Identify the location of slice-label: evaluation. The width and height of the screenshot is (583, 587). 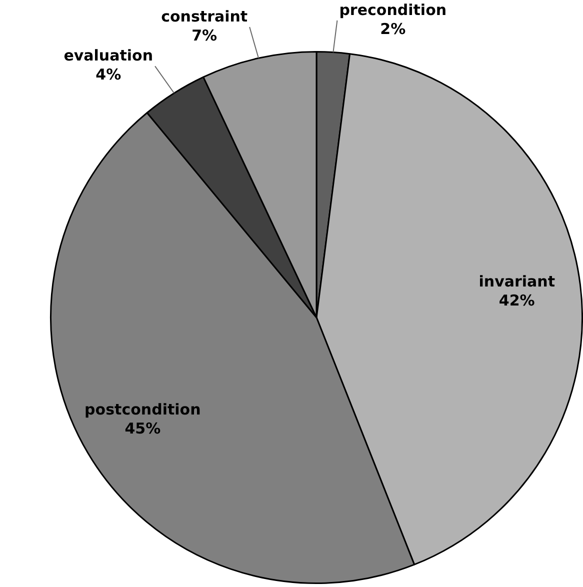
(109, 55).